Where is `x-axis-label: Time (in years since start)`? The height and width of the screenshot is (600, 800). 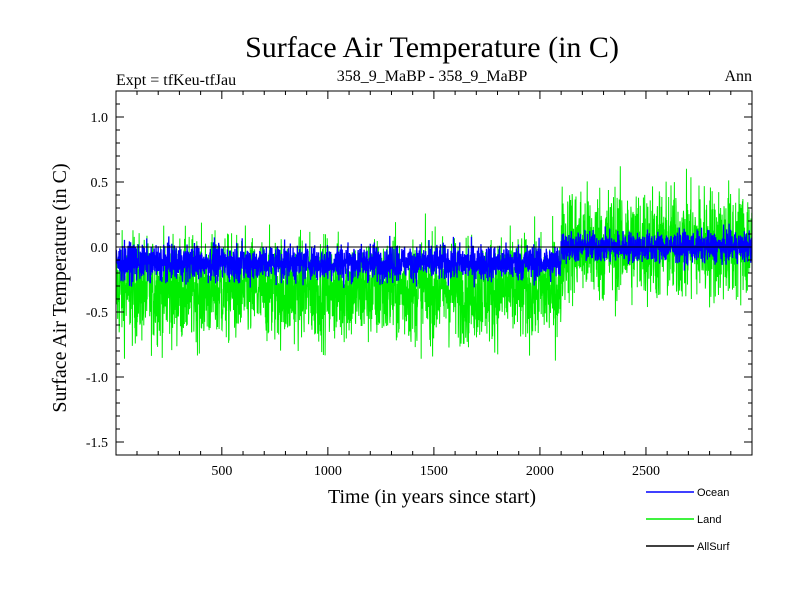
x-axis-label: Time (in years since start) is located at coordinates (432, 497).